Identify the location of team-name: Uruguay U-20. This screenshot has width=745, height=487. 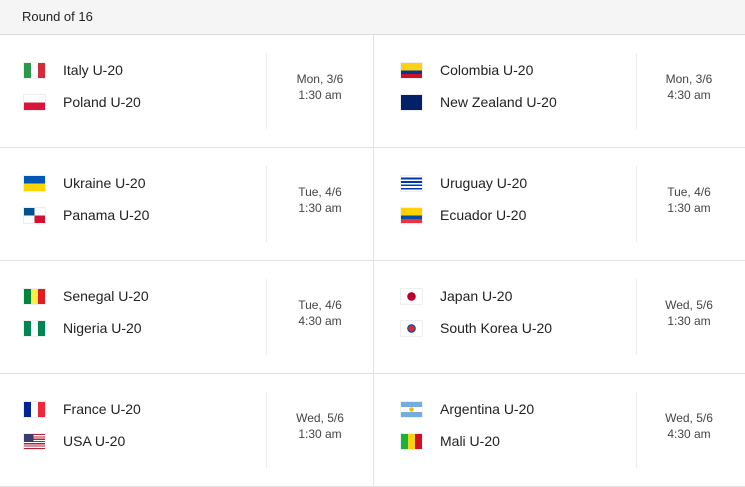
(484, 183).